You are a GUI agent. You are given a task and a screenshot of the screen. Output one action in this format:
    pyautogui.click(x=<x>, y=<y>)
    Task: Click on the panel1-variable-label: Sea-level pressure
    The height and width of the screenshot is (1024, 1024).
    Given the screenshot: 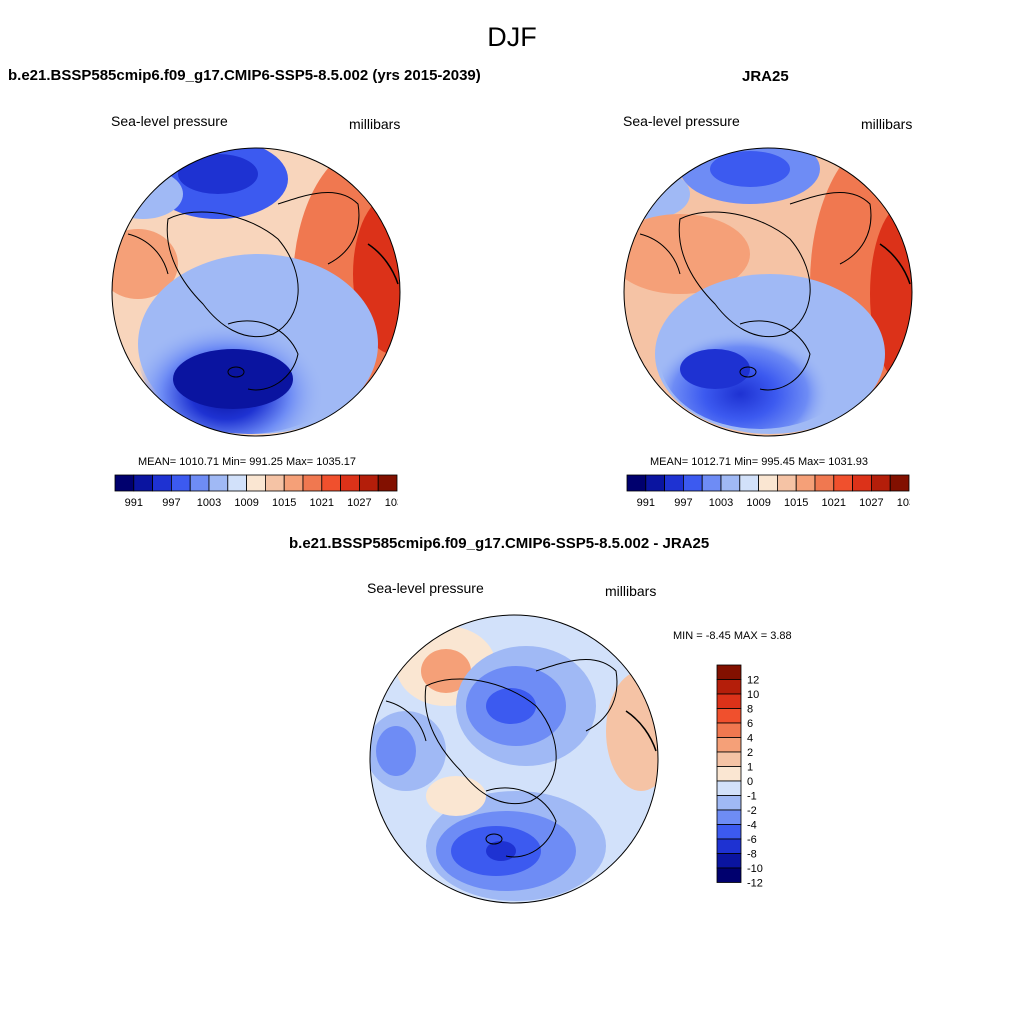 What is the action you would take?
    pyautogui.click(x=169, y=121)
    